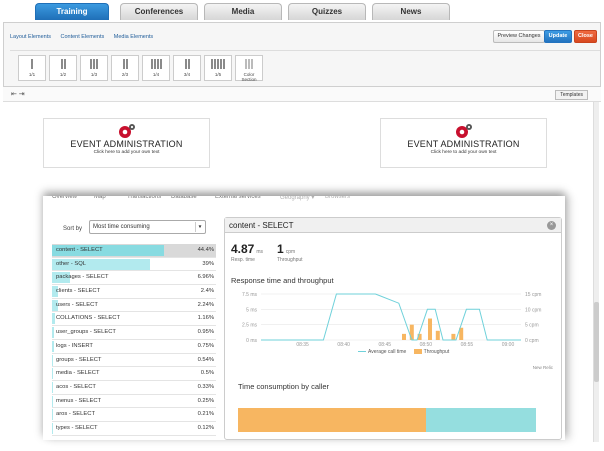 The image size is (604, 451). What do you see at coordinates (243, 11) in the screenshot?
I see `tab-media: Media` at bounding box center [243, 11].